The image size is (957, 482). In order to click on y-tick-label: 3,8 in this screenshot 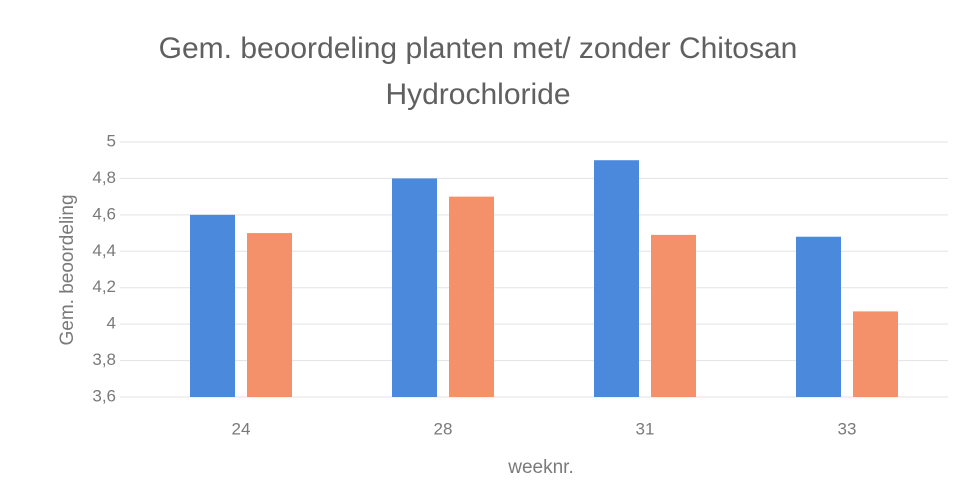, I will do `click(104, 359)`.